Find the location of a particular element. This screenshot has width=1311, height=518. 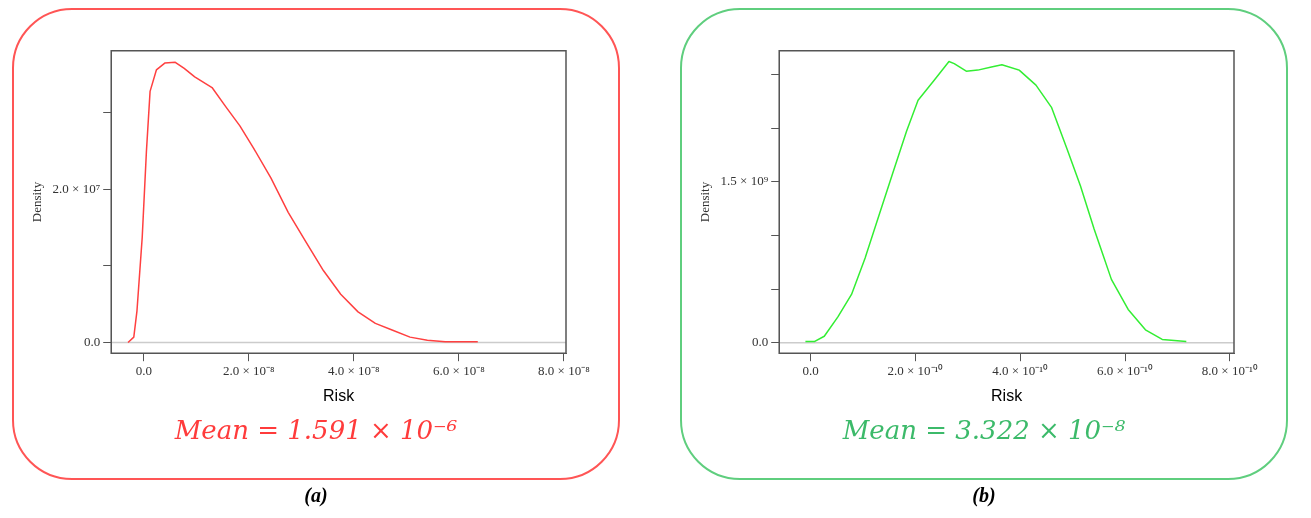

x-tick-label: 4.0 × 10⁻⁸ is located at coordinates (354, 371).